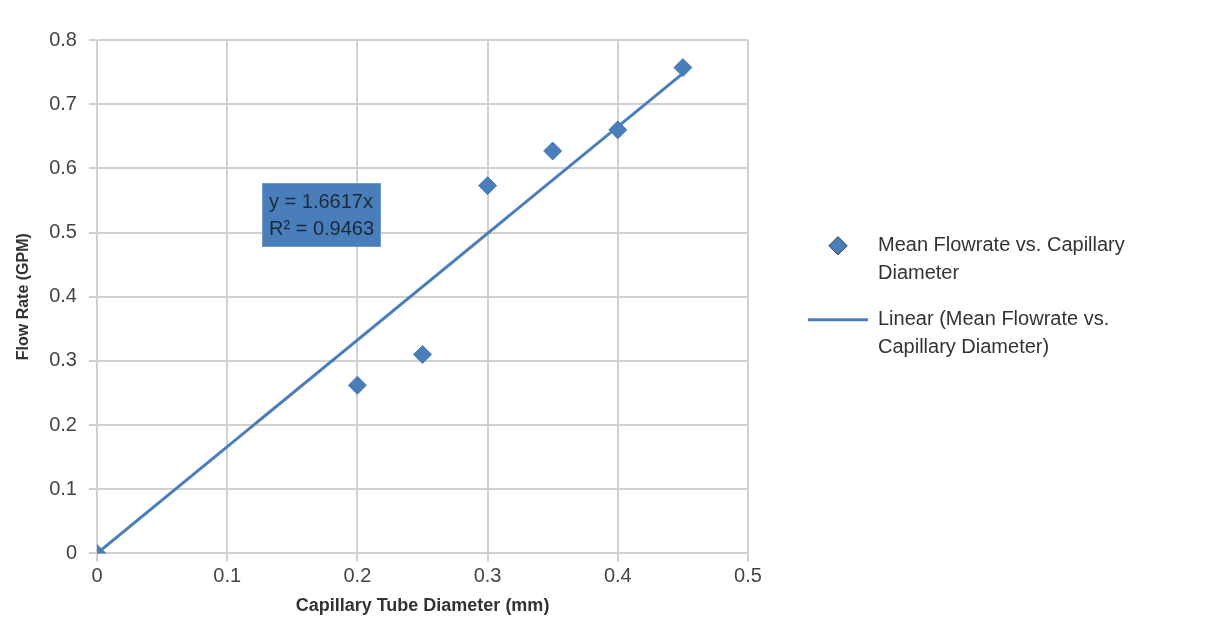  I want to click on y-tick-label: 0.7, so click(63, 102).